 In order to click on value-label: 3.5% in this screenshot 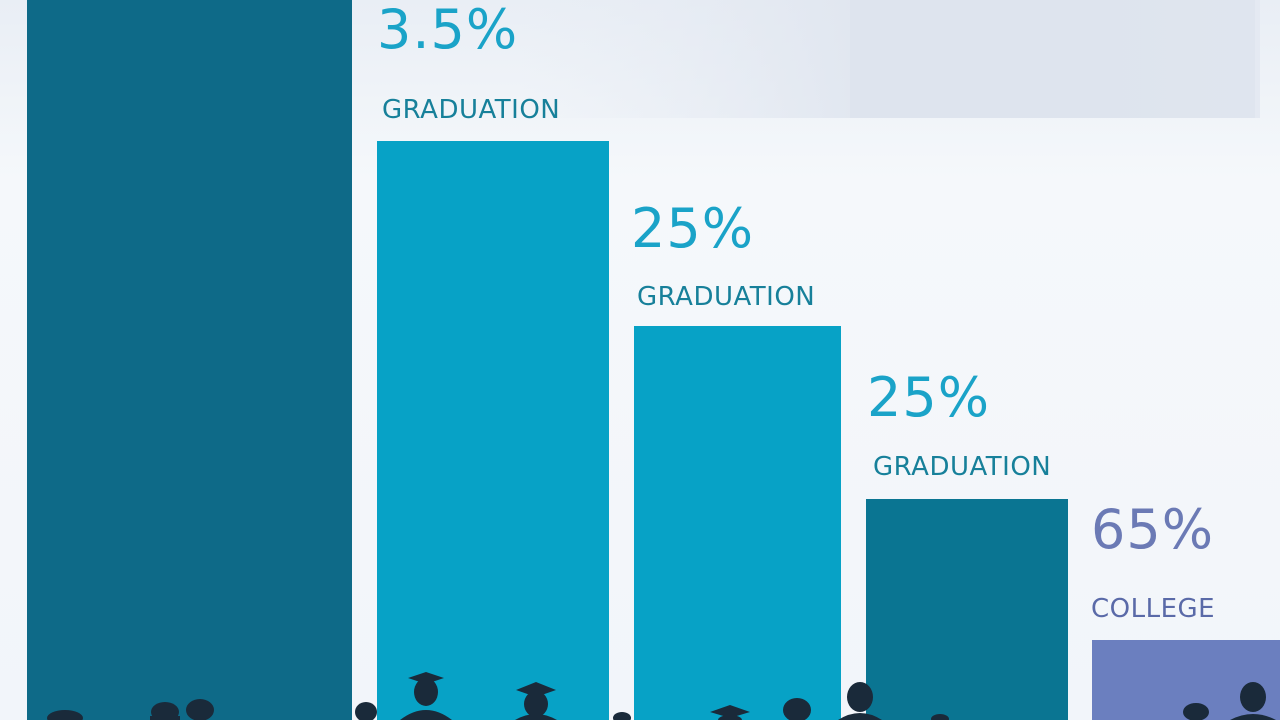, I will do `click(447, 30)`.